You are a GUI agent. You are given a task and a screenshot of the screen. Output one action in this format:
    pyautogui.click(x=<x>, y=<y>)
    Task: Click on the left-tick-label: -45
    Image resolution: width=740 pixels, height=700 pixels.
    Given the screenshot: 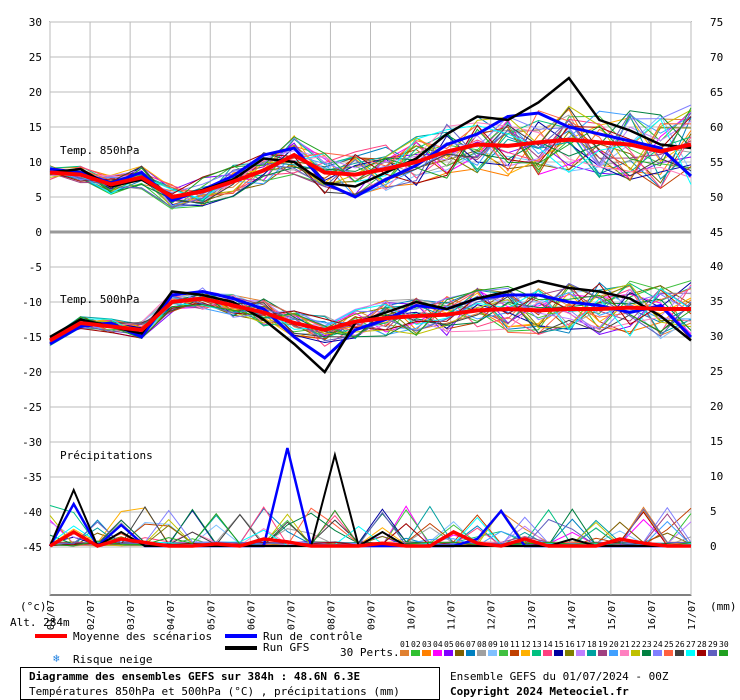 What is the action you would take?
    pyautogui.click(x=32, y=547)
    